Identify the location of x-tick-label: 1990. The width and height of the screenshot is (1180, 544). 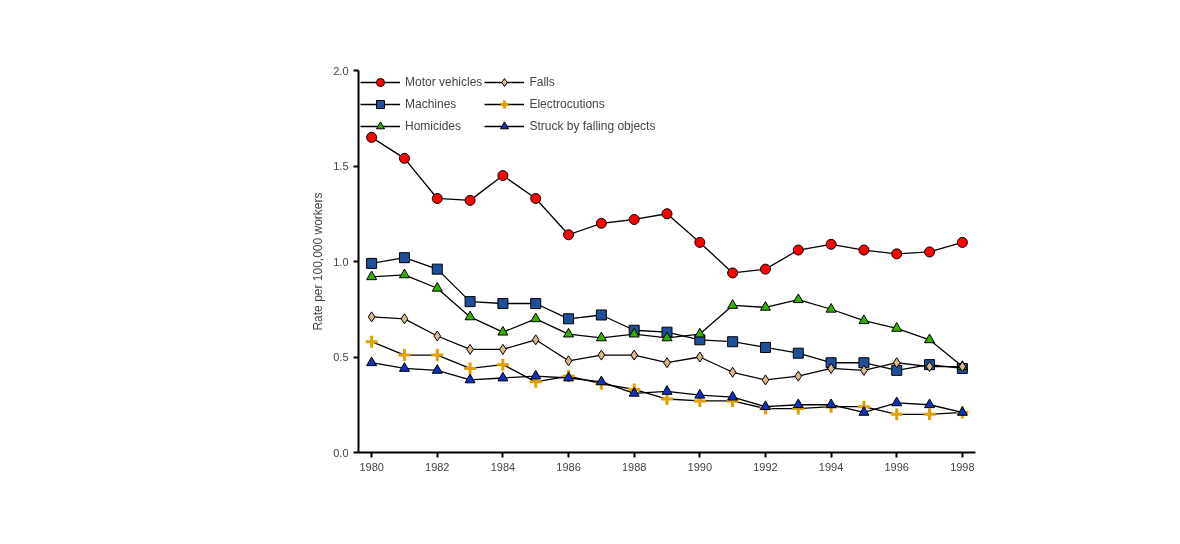
(700, 466).